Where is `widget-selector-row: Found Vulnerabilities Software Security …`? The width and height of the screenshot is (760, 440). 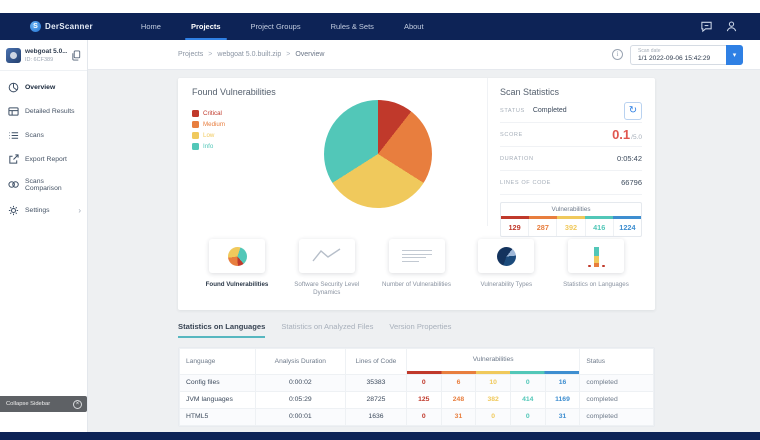 widget-selector-row: Found Vulnerabilities Software Security … is located at coordinates (416, 268).